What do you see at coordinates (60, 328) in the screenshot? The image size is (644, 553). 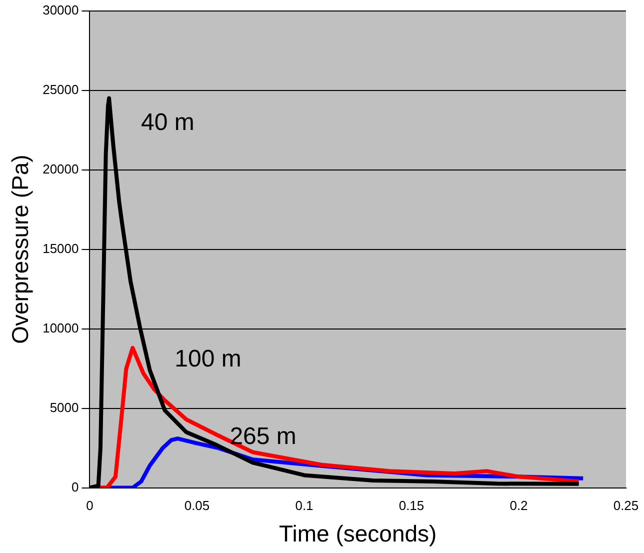 I see `y-tick-label: 10000` at bounding box center [60, 328].